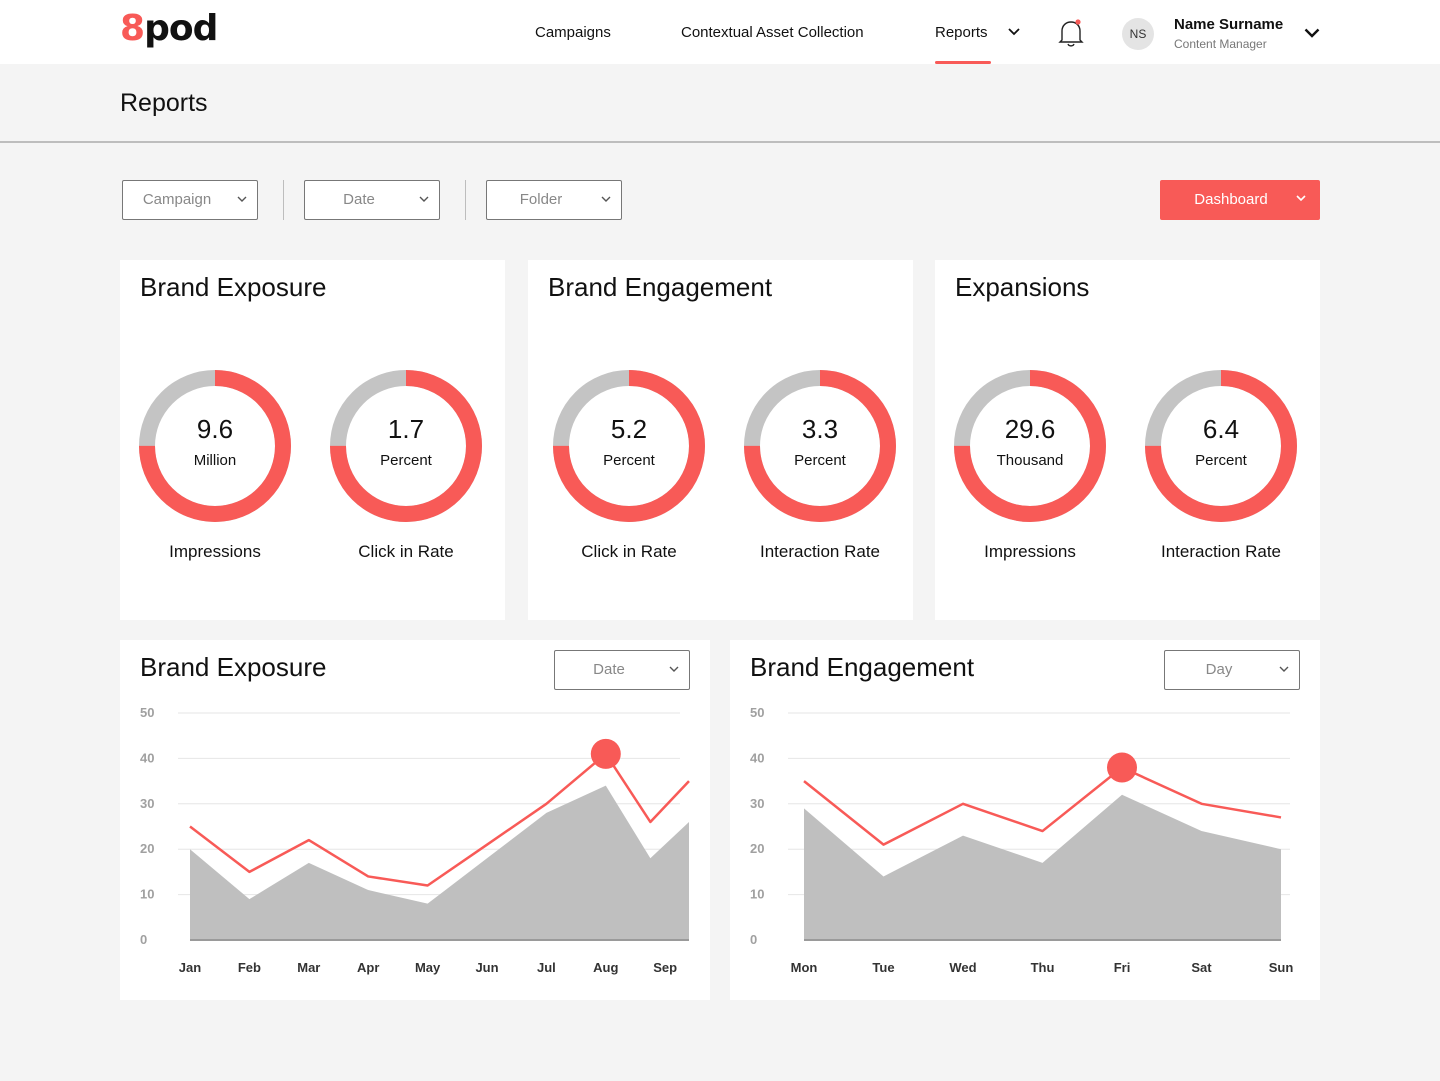 The image size is (1440, 1081). Describe the element at coordinates (757, 712) in the screenshot. I see `y-tick-label: 50` at that location.